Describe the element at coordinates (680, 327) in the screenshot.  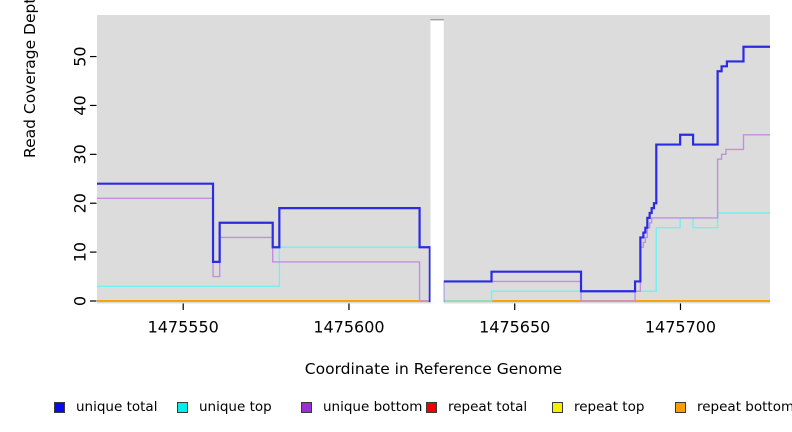
I see `x-tick-label: 1475700` at that location.